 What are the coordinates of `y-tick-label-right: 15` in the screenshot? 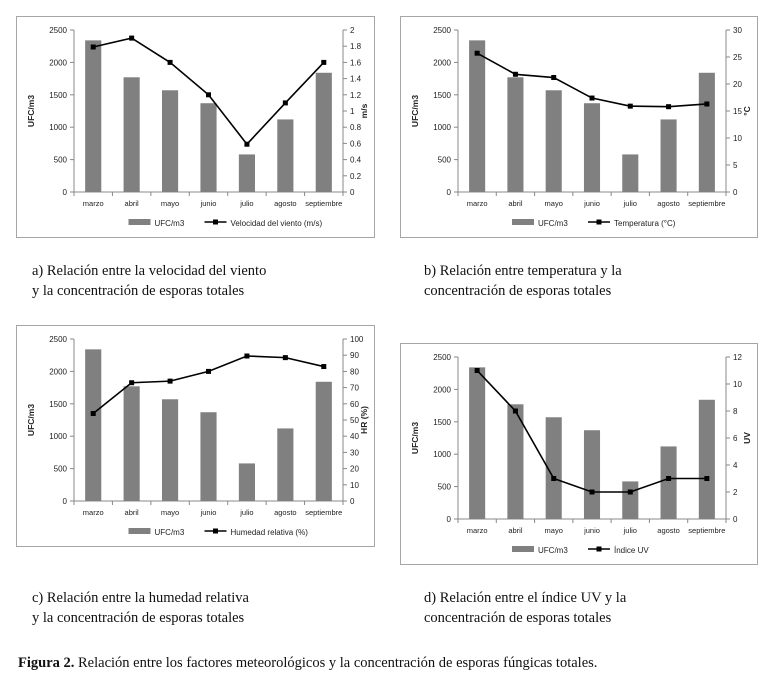 It's located at (737, 111).